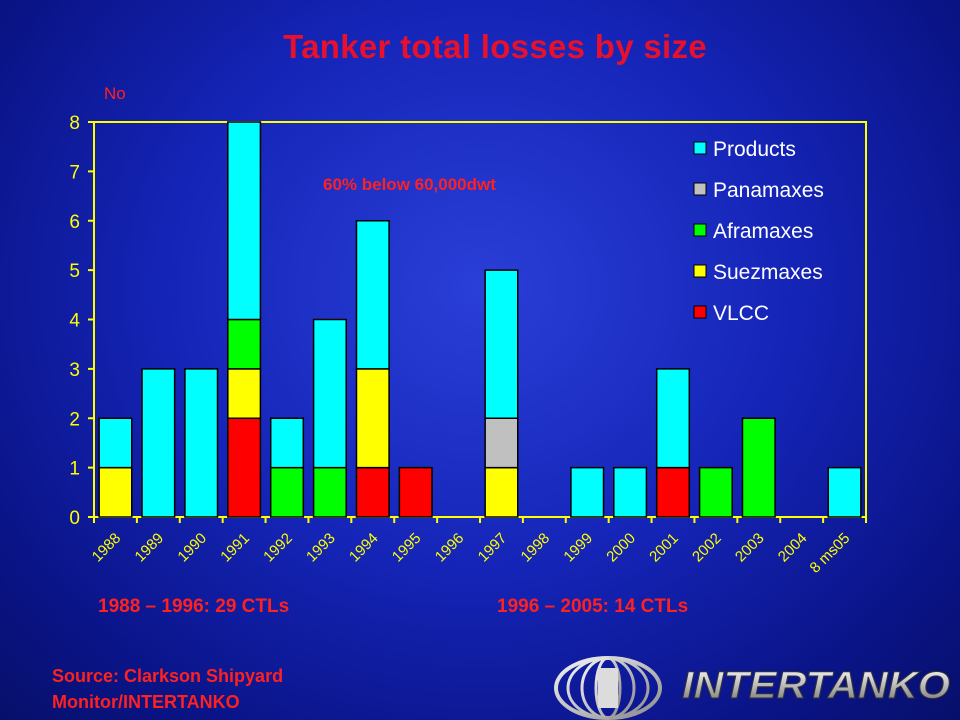  Describe the element at coordinates (754, 149) in the screenshot. I see `legend-label: Products` at that location.